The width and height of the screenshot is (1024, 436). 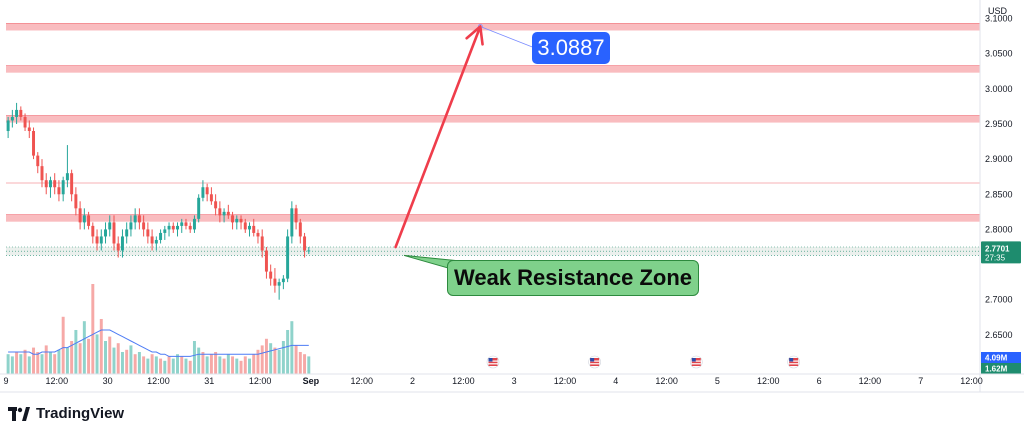 I want to click on x-tick-label: 3, so click(x=514, y=381).